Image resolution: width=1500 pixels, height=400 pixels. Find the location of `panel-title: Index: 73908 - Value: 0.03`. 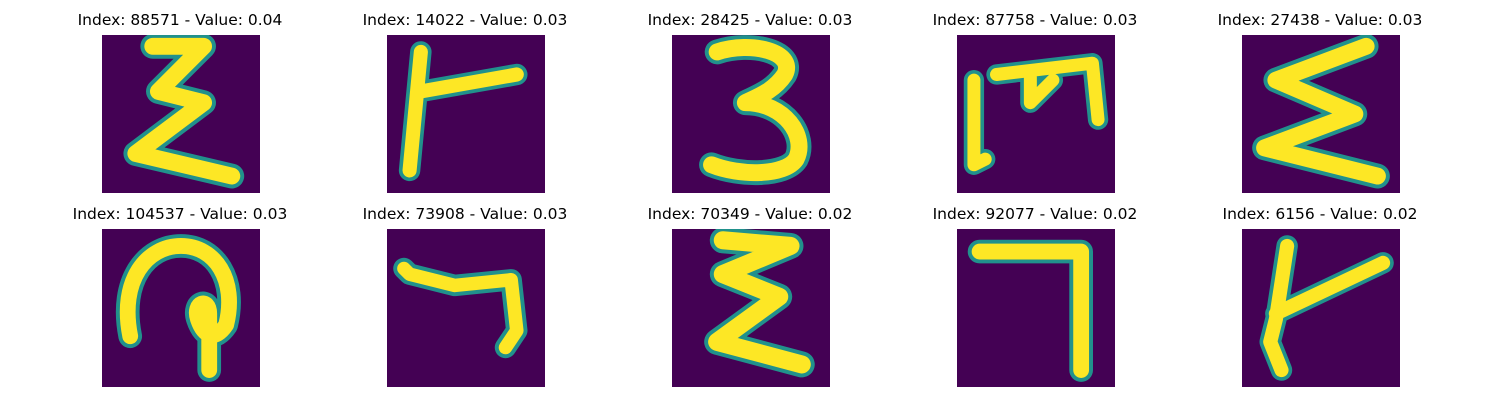

panel-title: Index: 73908 - Value: 0.03 is located at coordinates (465, 214).